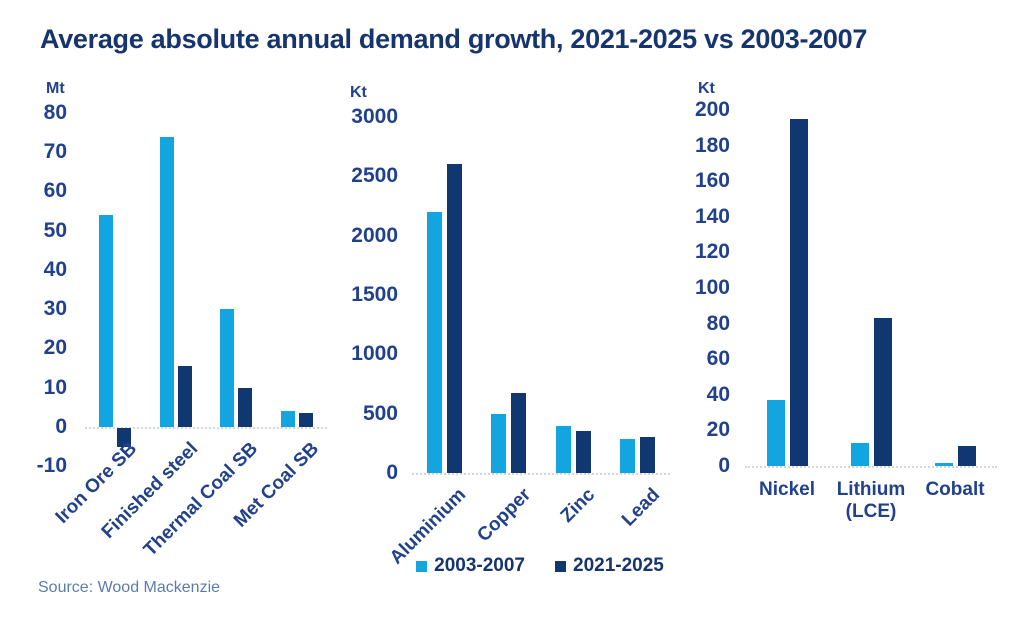 The height and width of the screenshot is (619, 1024). I want to click on legend-item: 2003-2007, so click(470, 566).